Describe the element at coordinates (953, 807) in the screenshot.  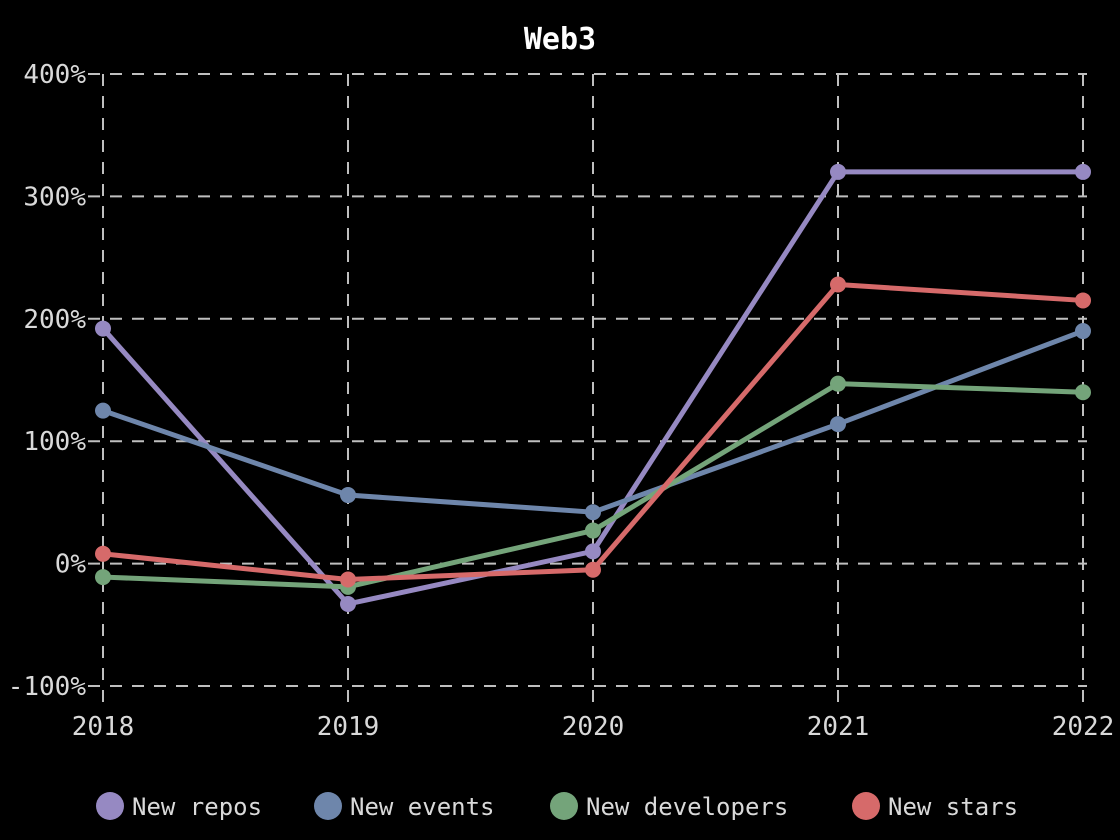
I see `legend-label-new-stars: New stars` at that location.